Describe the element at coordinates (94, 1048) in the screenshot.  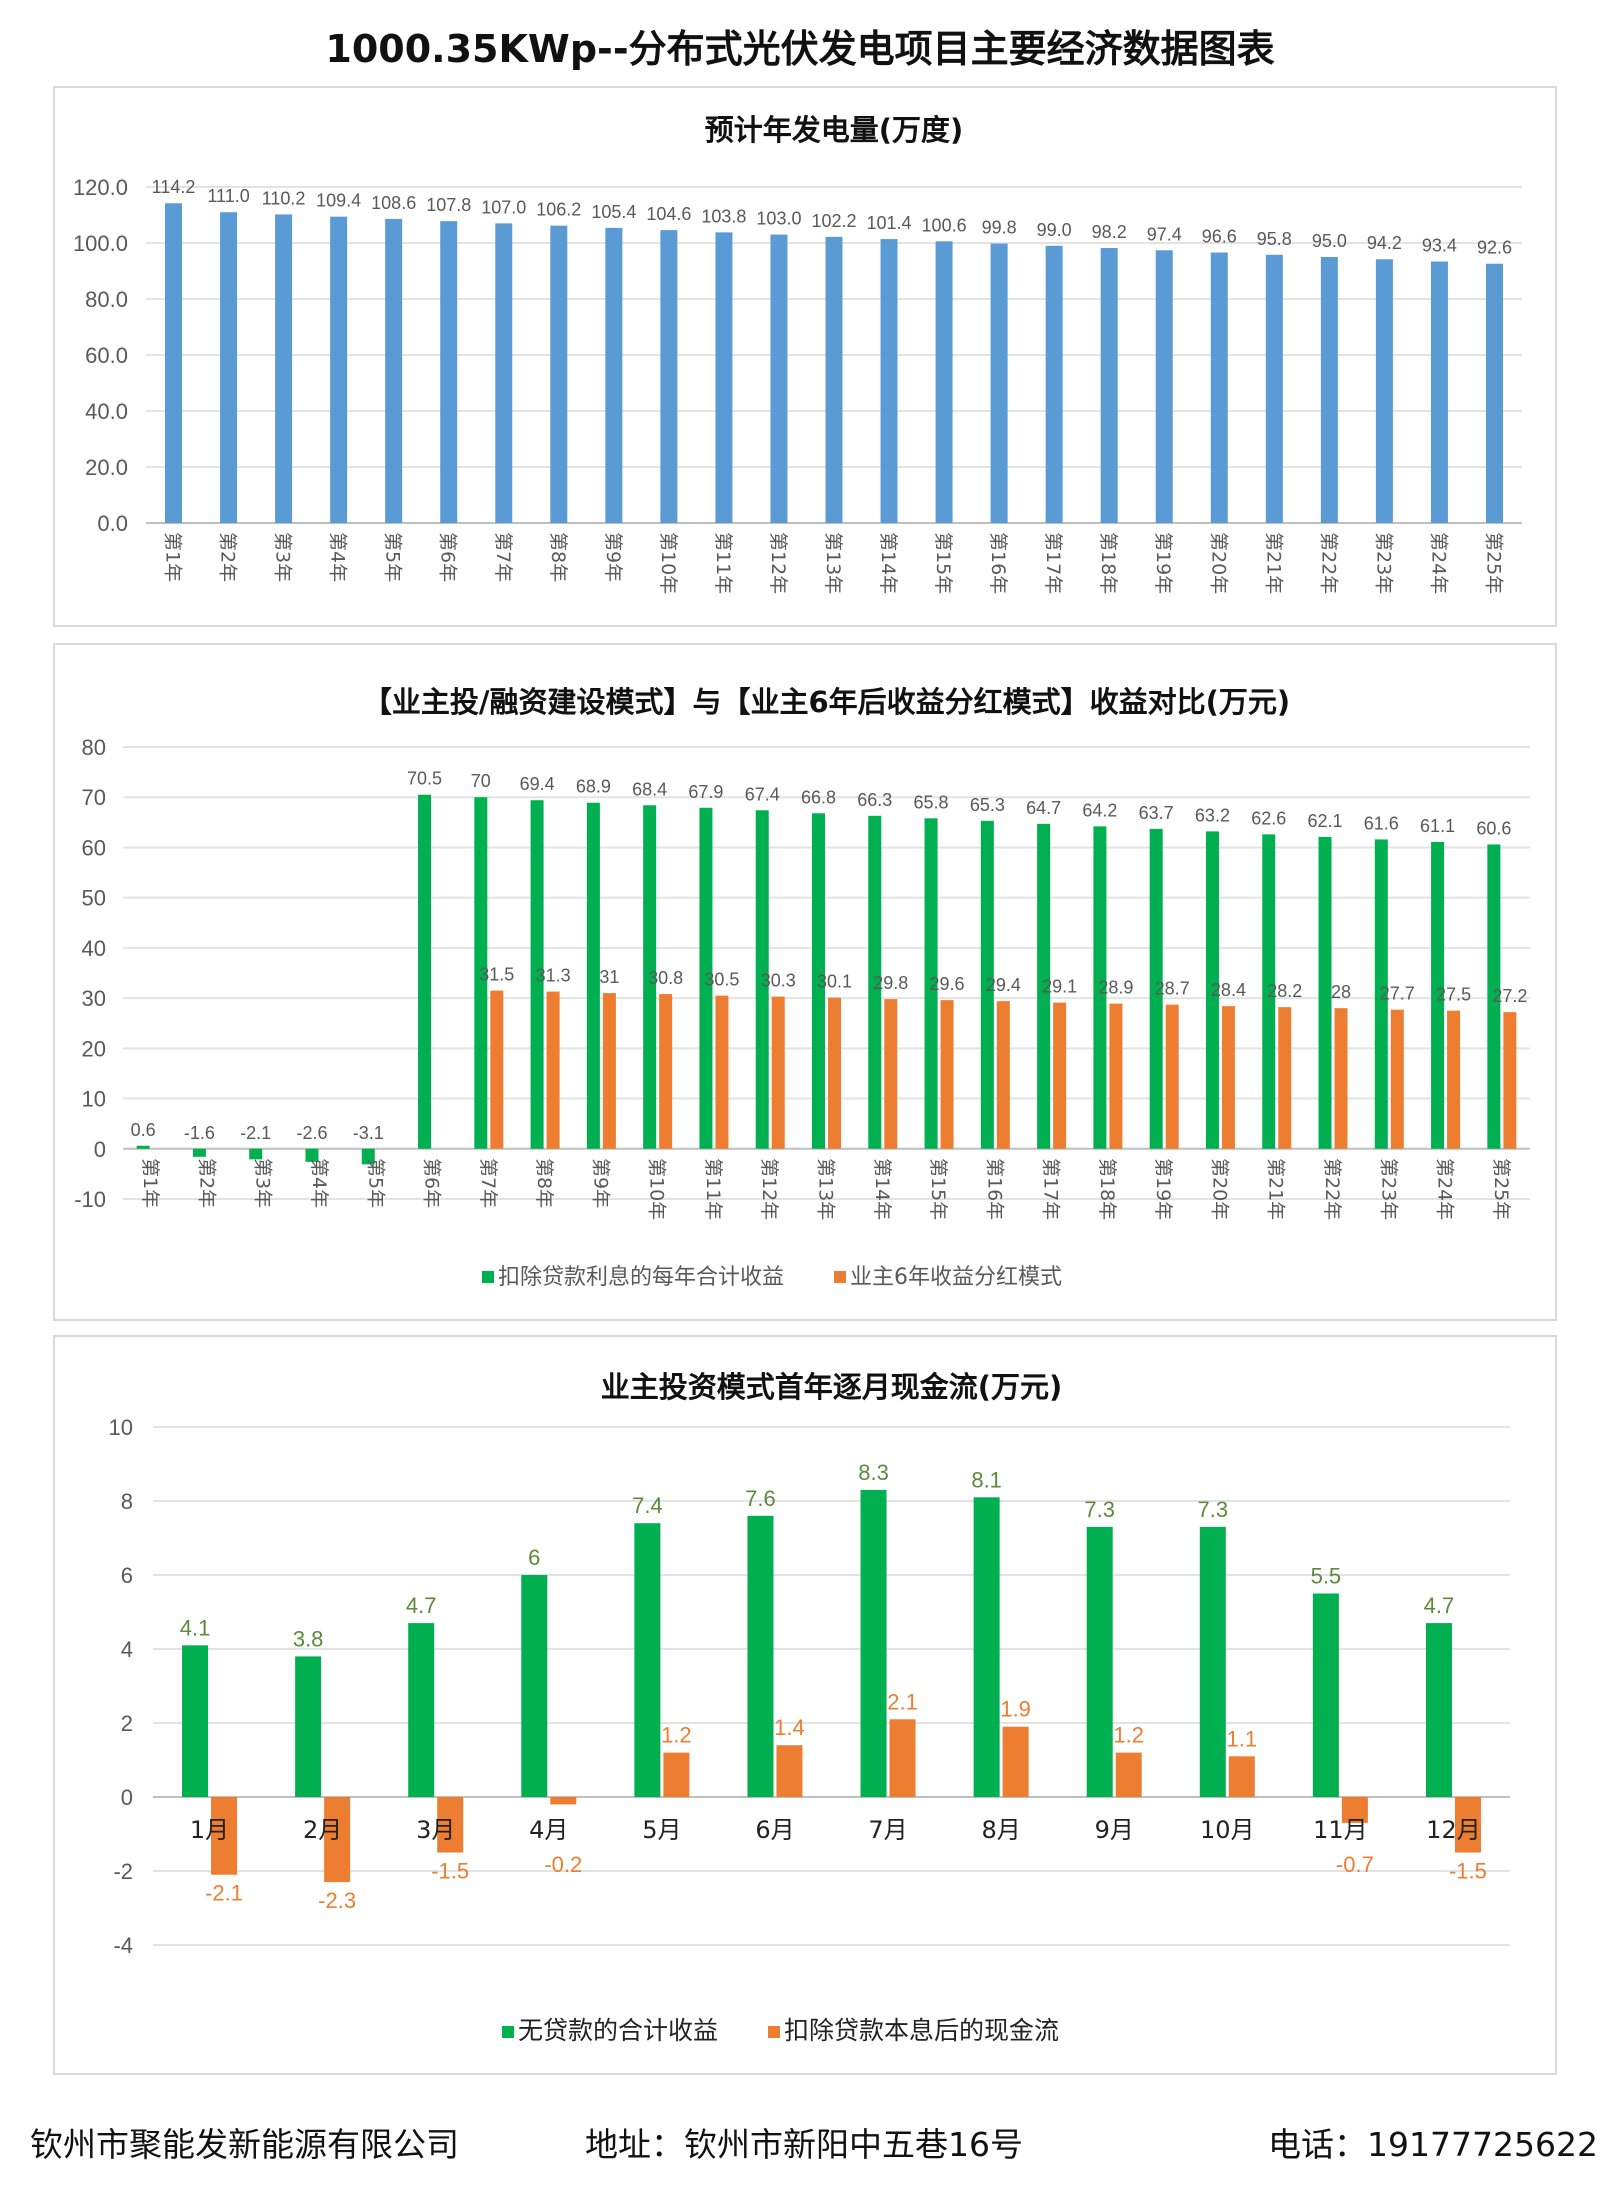
I see `y-tick-label: 20` at that location.